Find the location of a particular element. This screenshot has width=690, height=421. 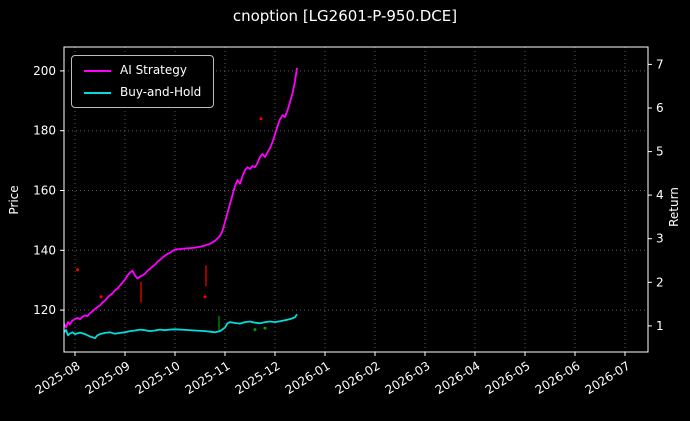

x-tick-label: 2026-03 is located at coordinates (408, 378).